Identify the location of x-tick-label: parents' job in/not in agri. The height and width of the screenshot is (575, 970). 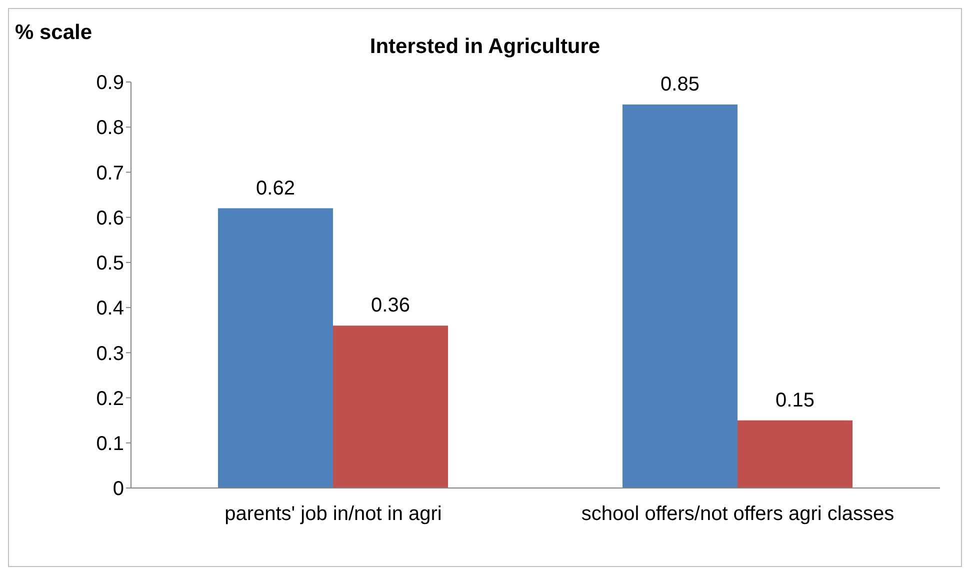
(333, 514).